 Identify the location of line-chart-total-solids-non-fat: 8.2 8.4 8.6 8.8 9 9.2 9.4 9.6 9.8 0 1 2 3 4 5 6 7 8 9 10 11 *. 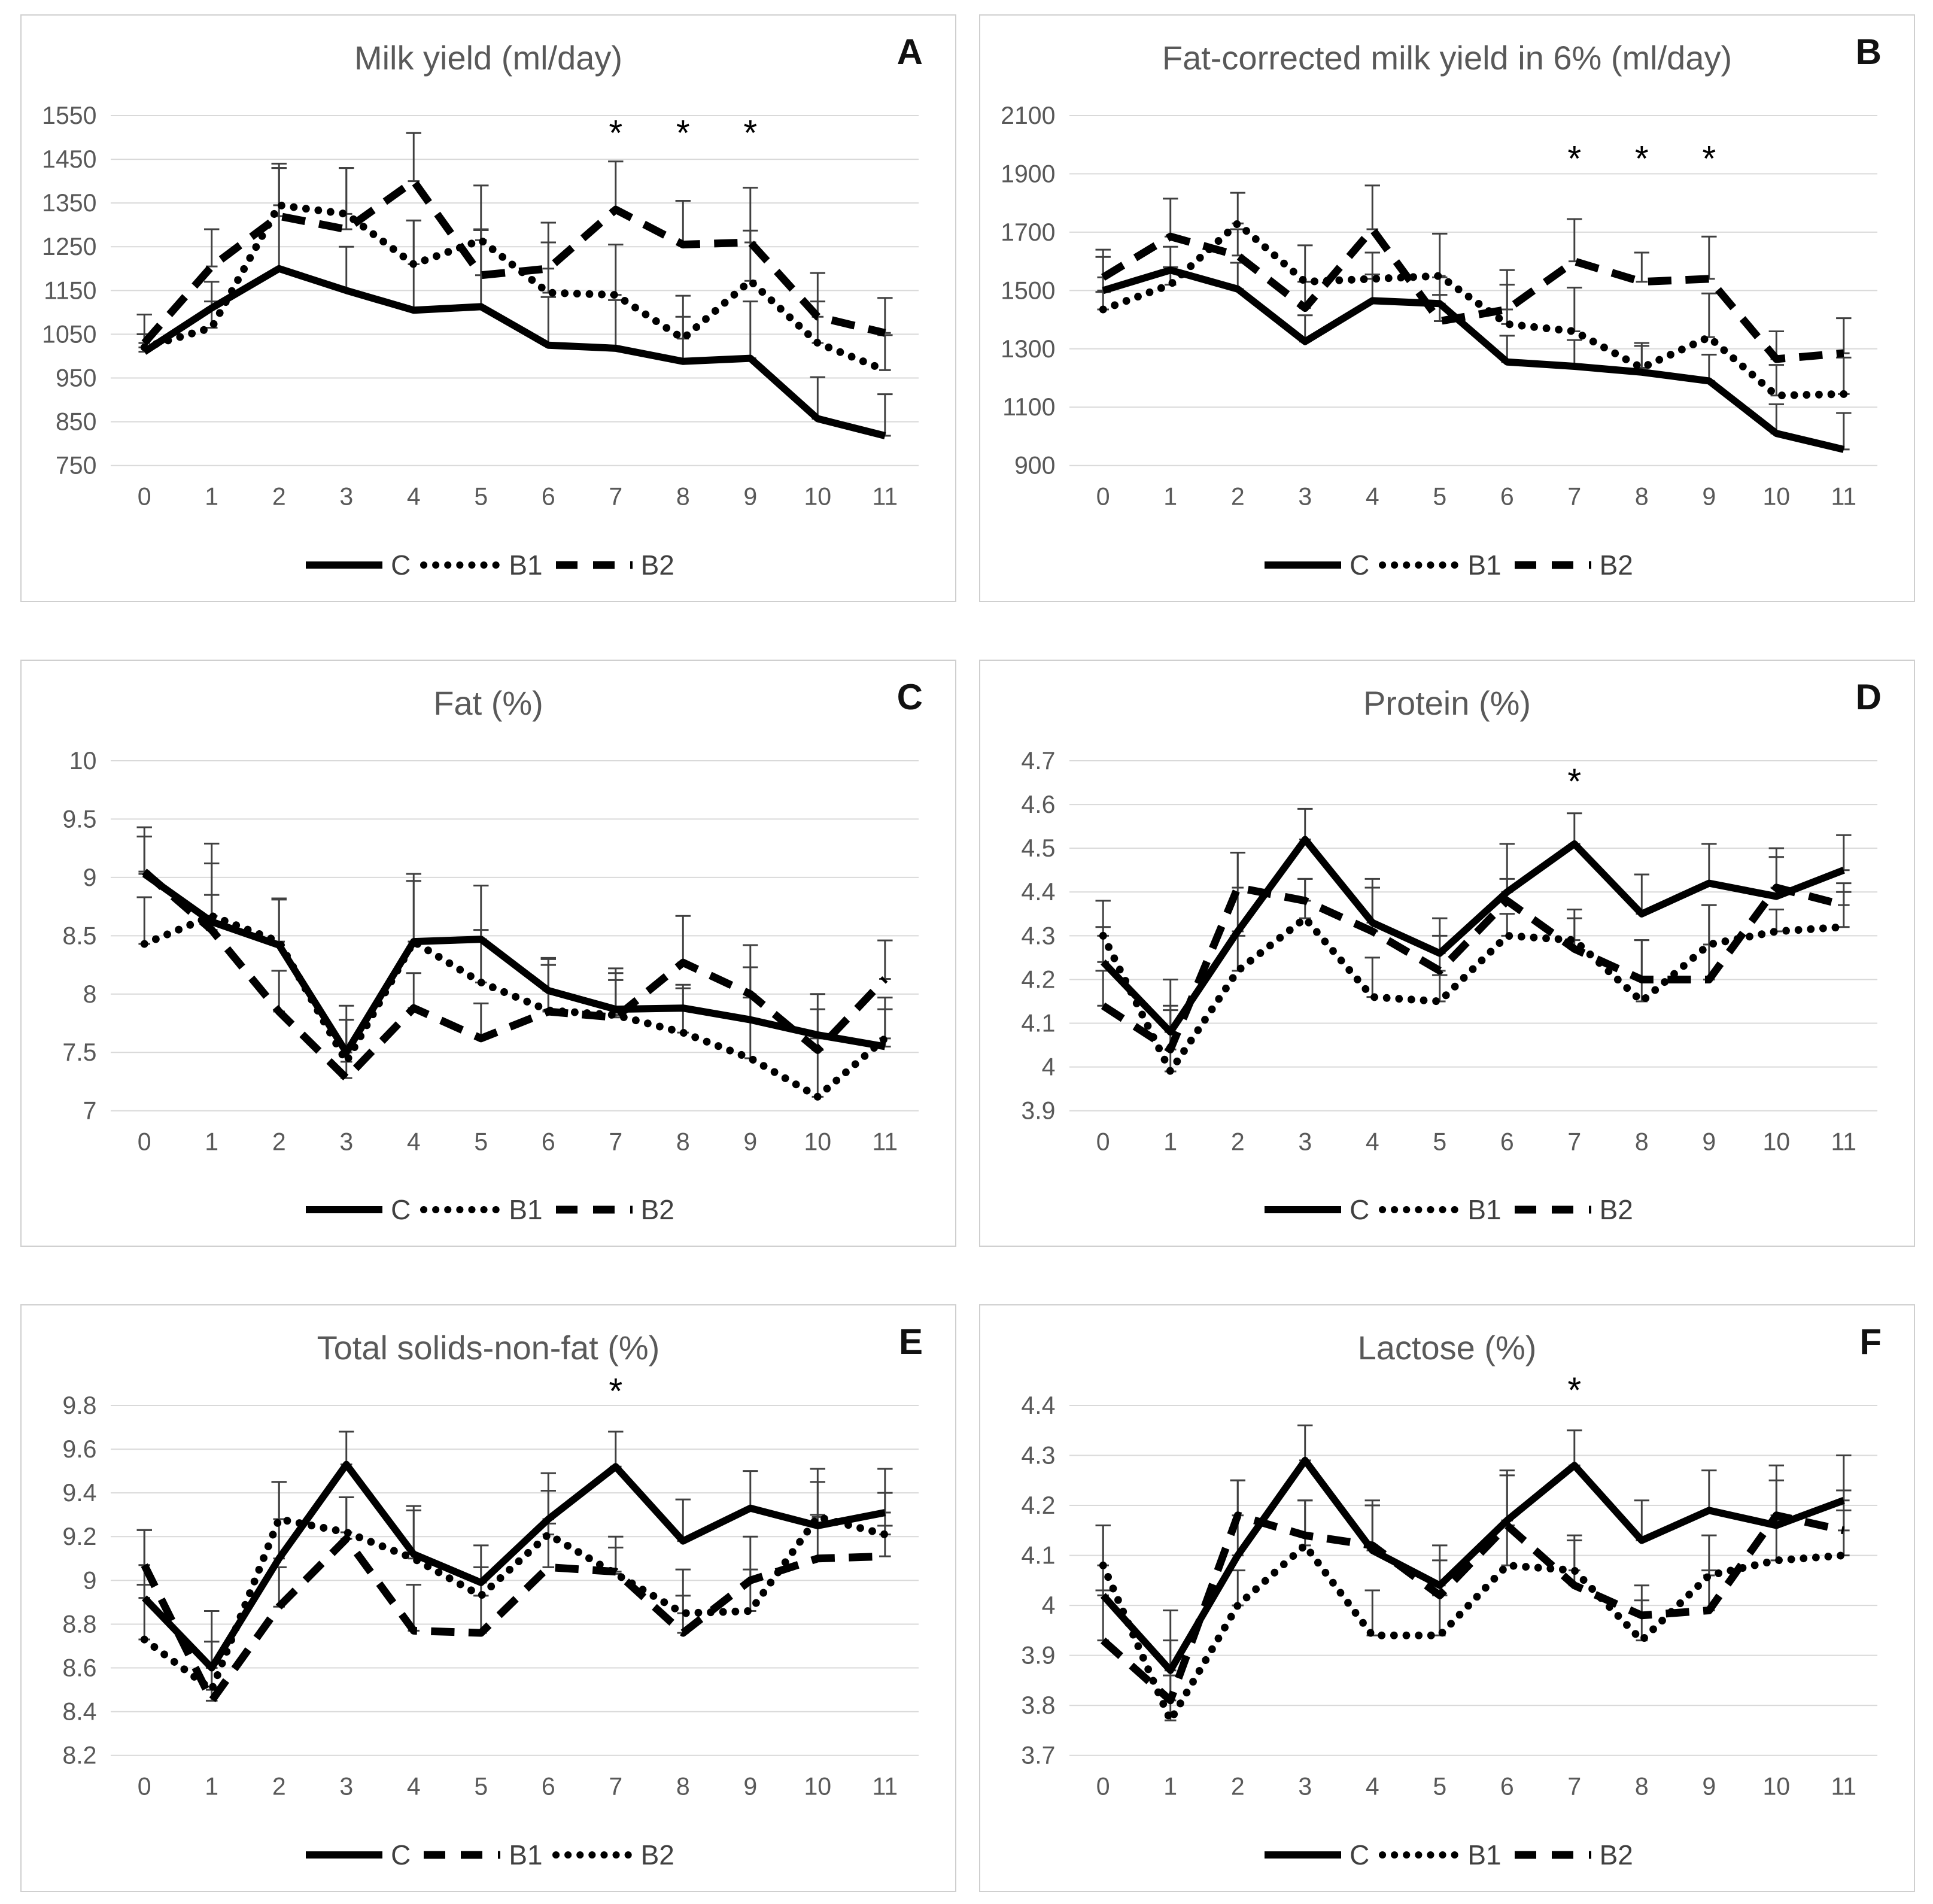
(490, 1586).